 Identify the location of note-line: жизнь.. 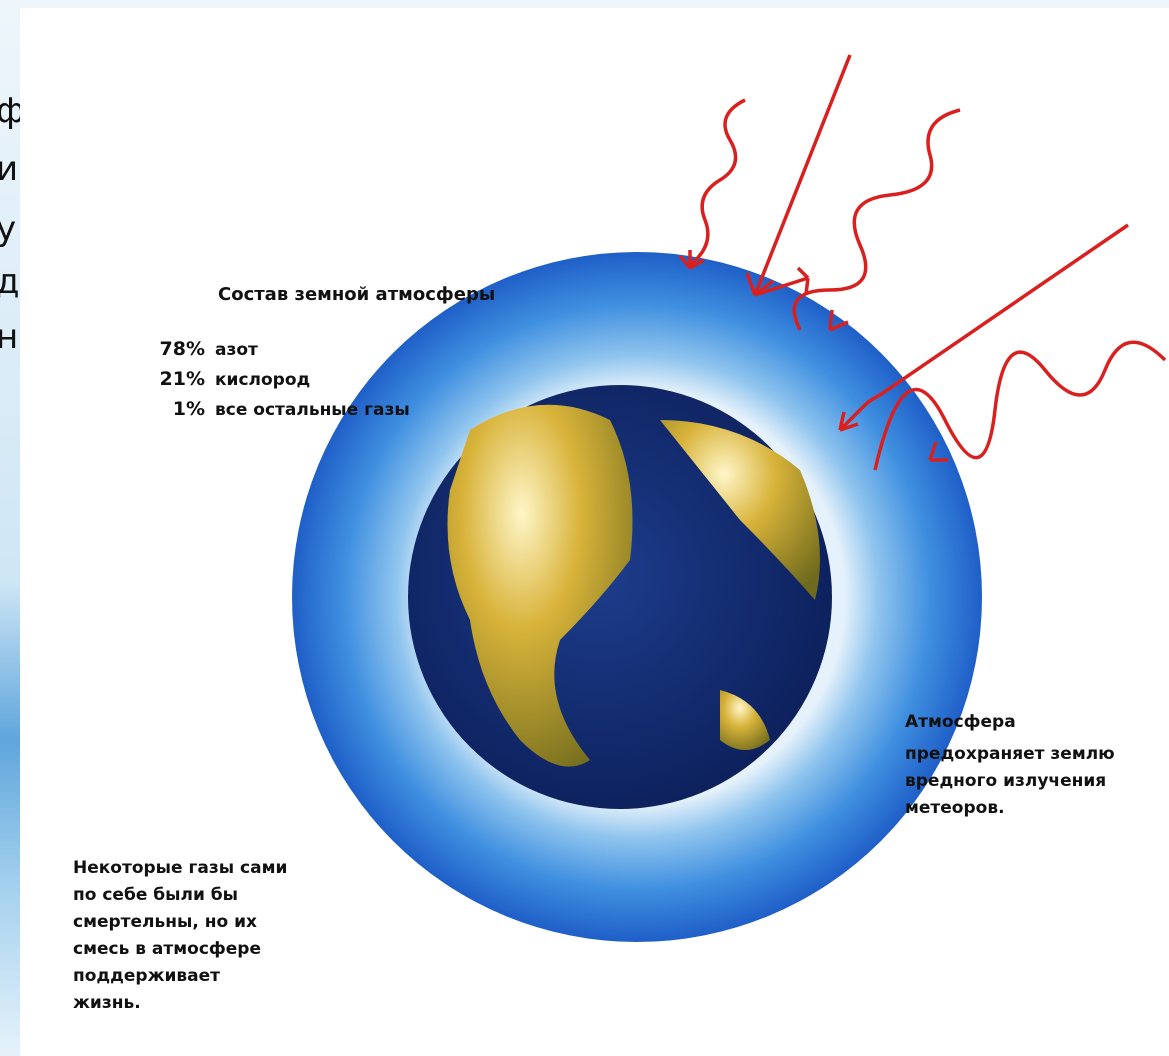
(107, 1003).